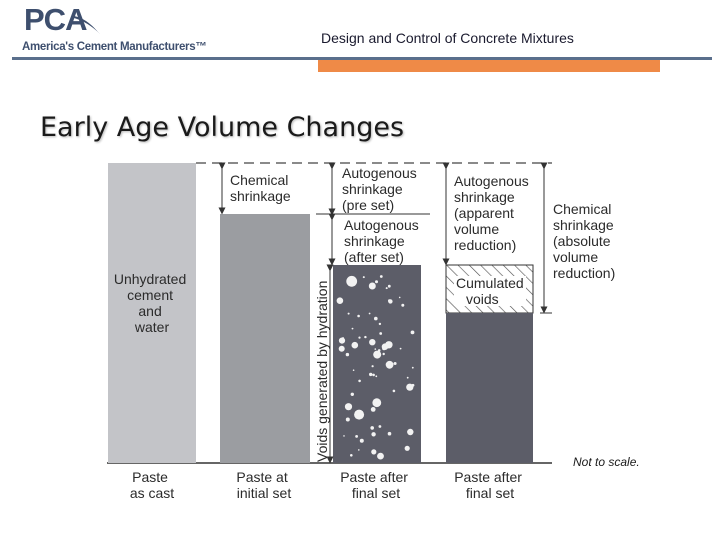 The width and height of the screenshot is (720, 540). Describe the element at coordinates (114, 47) in the screenshot. I see `logo-tagline: America's Cement Manufacturers™` at that location.